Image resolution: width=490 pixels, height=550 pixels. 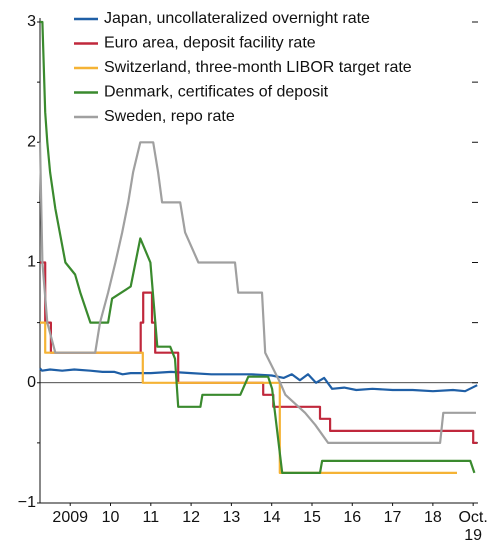 What do you see at coordinates (31, 262) in the screenshot?
I see `y-tick-label: 1` at bounding box center [31, 262].